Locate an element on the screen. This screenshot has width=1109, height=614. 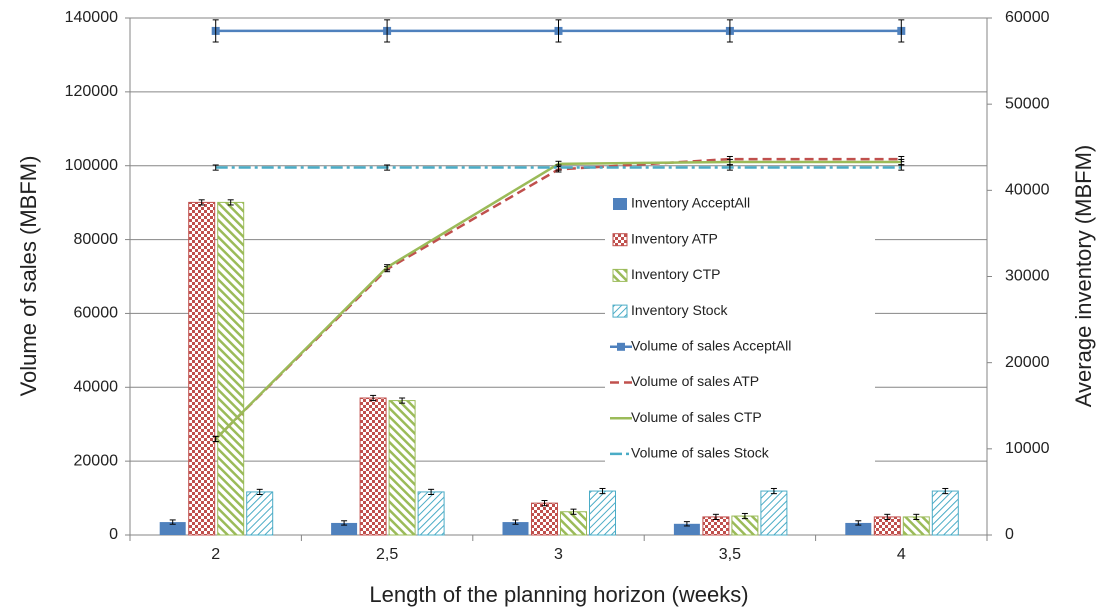
y2-axis-title: Average inventory (MBFM) is located at coordinates (1083, 276).